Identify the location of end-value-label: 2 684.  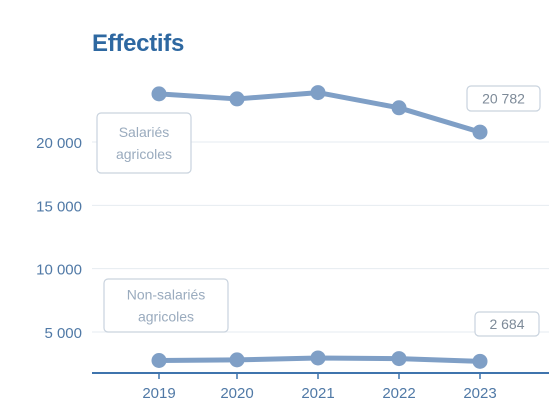
(506, 324).